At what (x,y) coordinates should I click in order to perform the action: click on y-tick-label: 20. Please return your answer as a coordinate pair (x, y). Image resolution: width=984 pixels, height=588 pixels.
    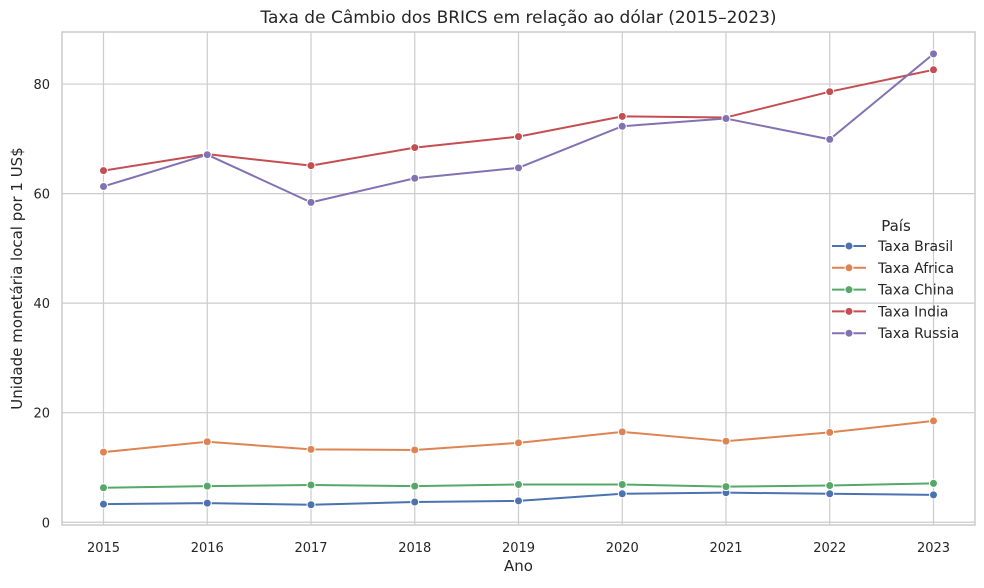
    Looking at the image, I should click on (41, 414).